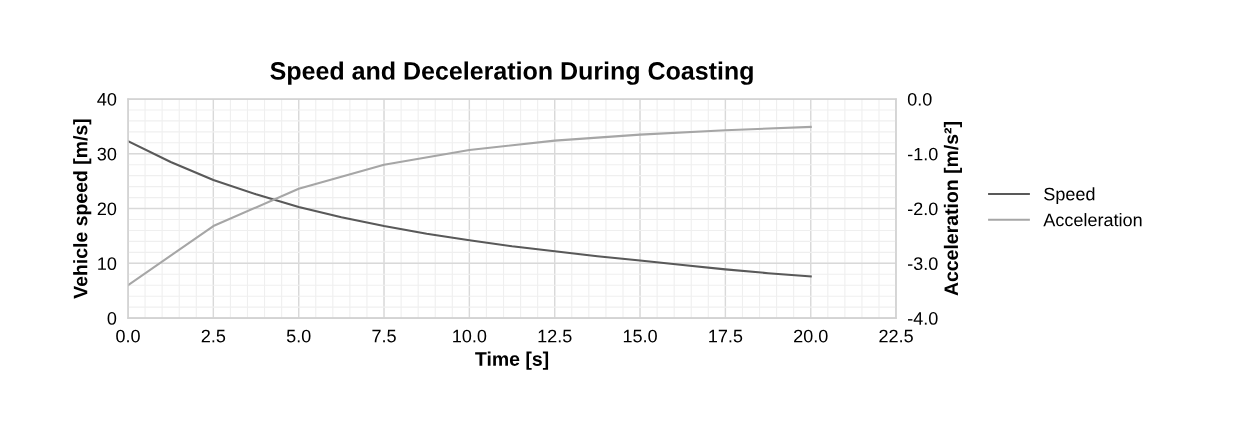 This screenshot has width=1255, height=423. Describe the element at coordinates (922, 209) in the screenshot. I see `y2-tick-label: -2.0` at that location.